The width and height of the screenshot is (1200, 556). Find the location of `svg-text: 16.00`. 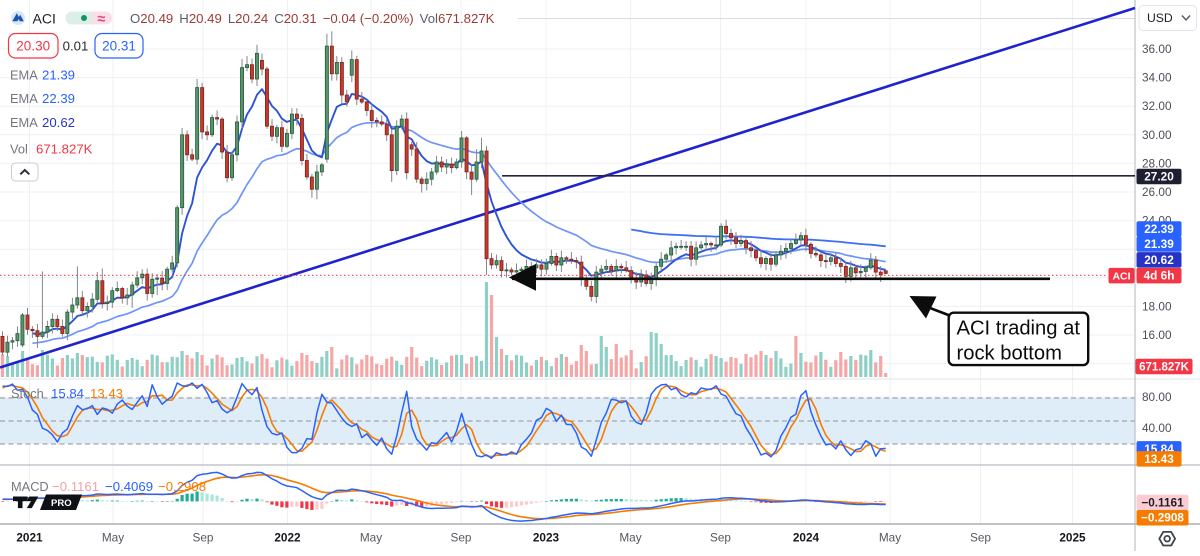

svg-text: 16.00 is located at coordinates (1157, 335).